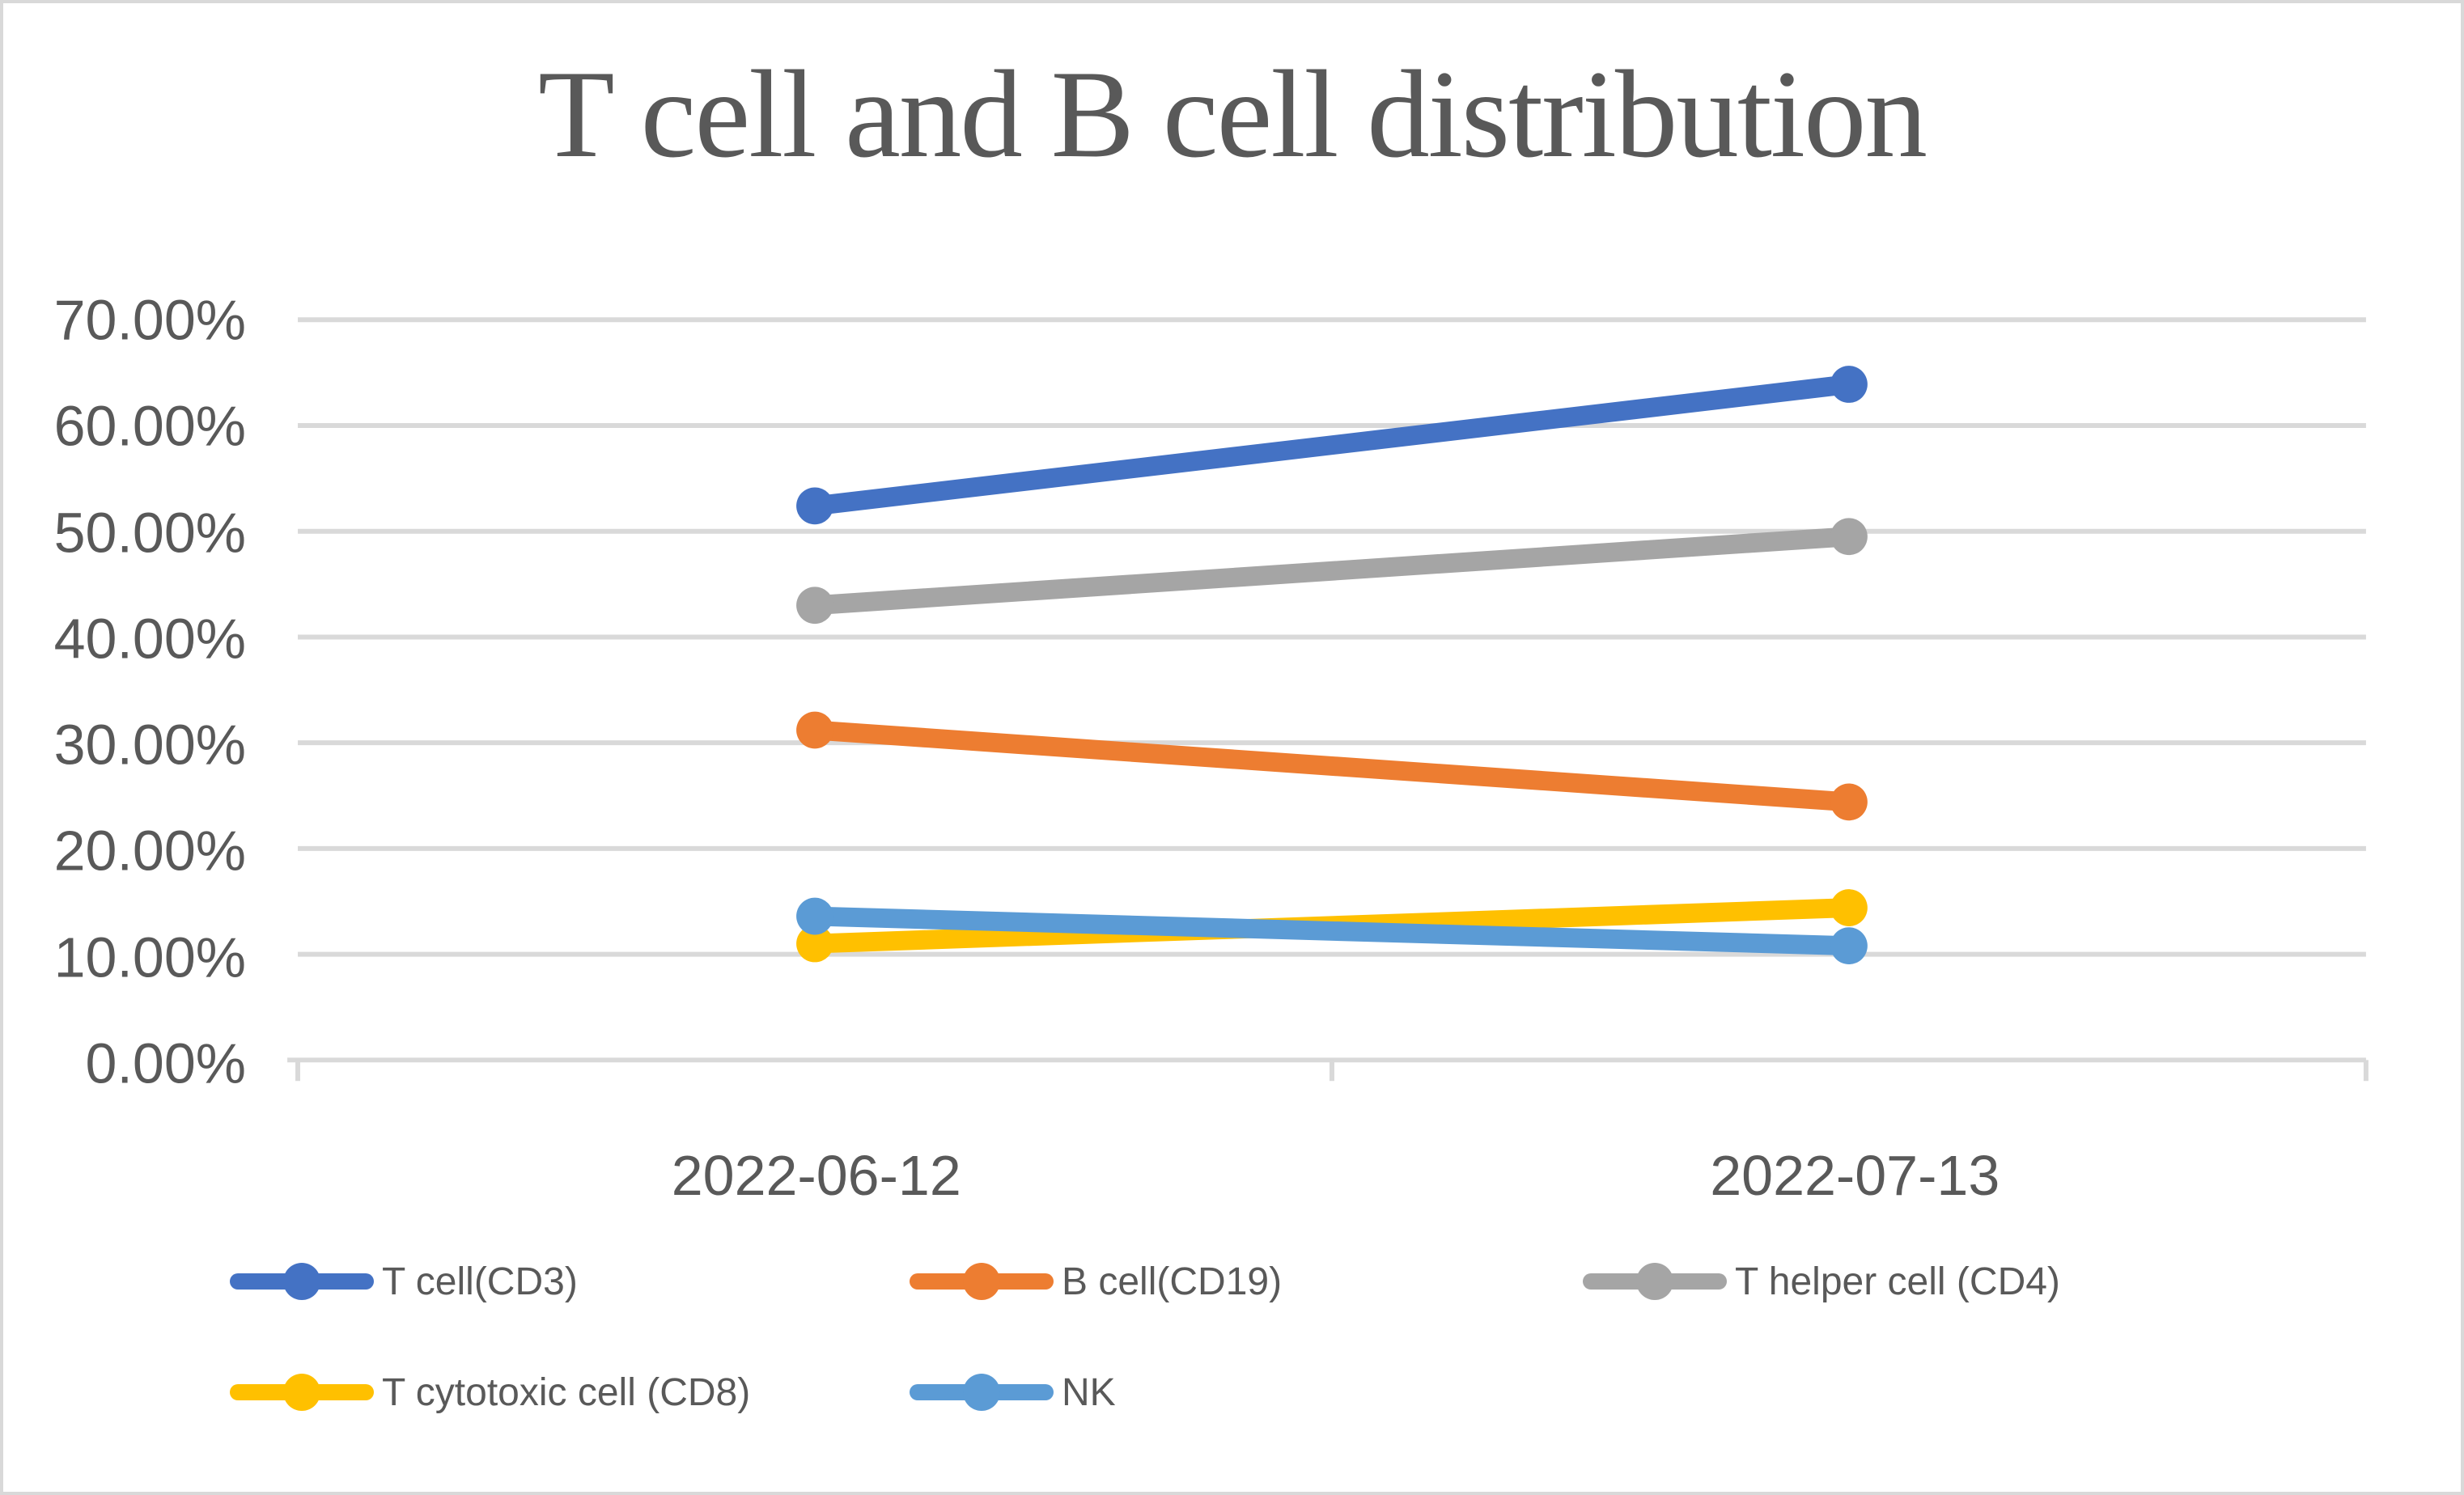 The image size is (2464, 1495). I want to click on y-axis-label: 10.00%, so click(149, 957).